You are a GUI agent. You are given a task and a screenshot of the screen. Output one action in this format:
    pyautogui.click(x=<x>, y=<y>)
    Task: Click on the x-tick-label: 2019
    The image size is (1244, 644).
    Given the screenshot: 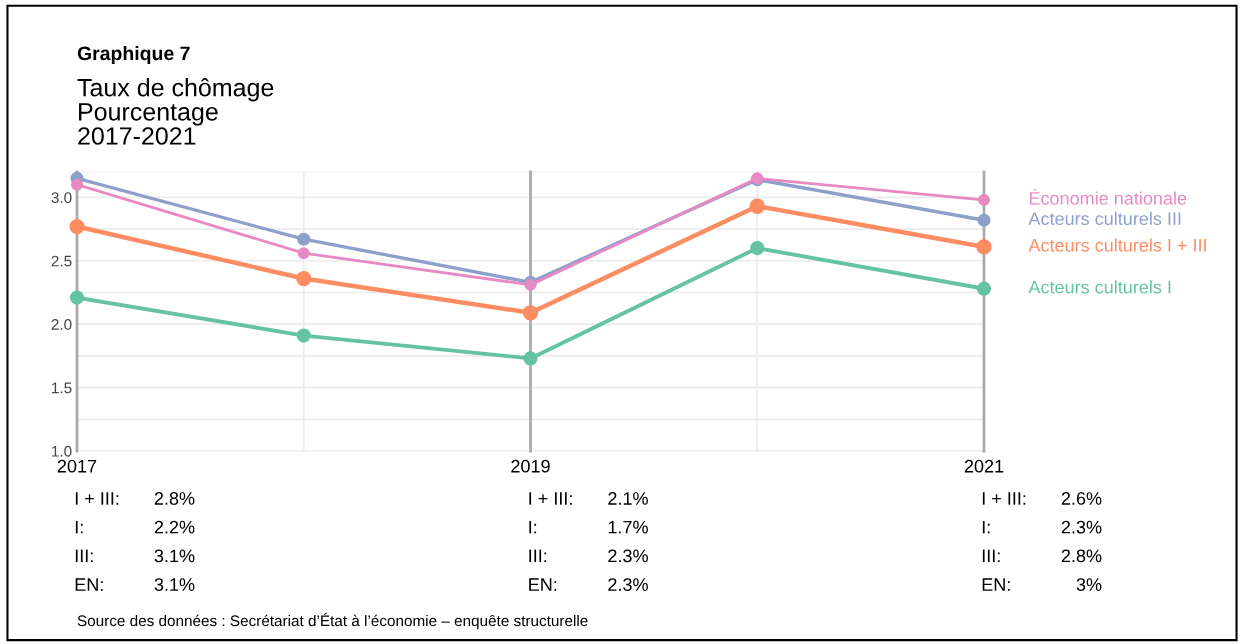 What is the action you would take?
    pyautogui.click(x=530, y=466)
    